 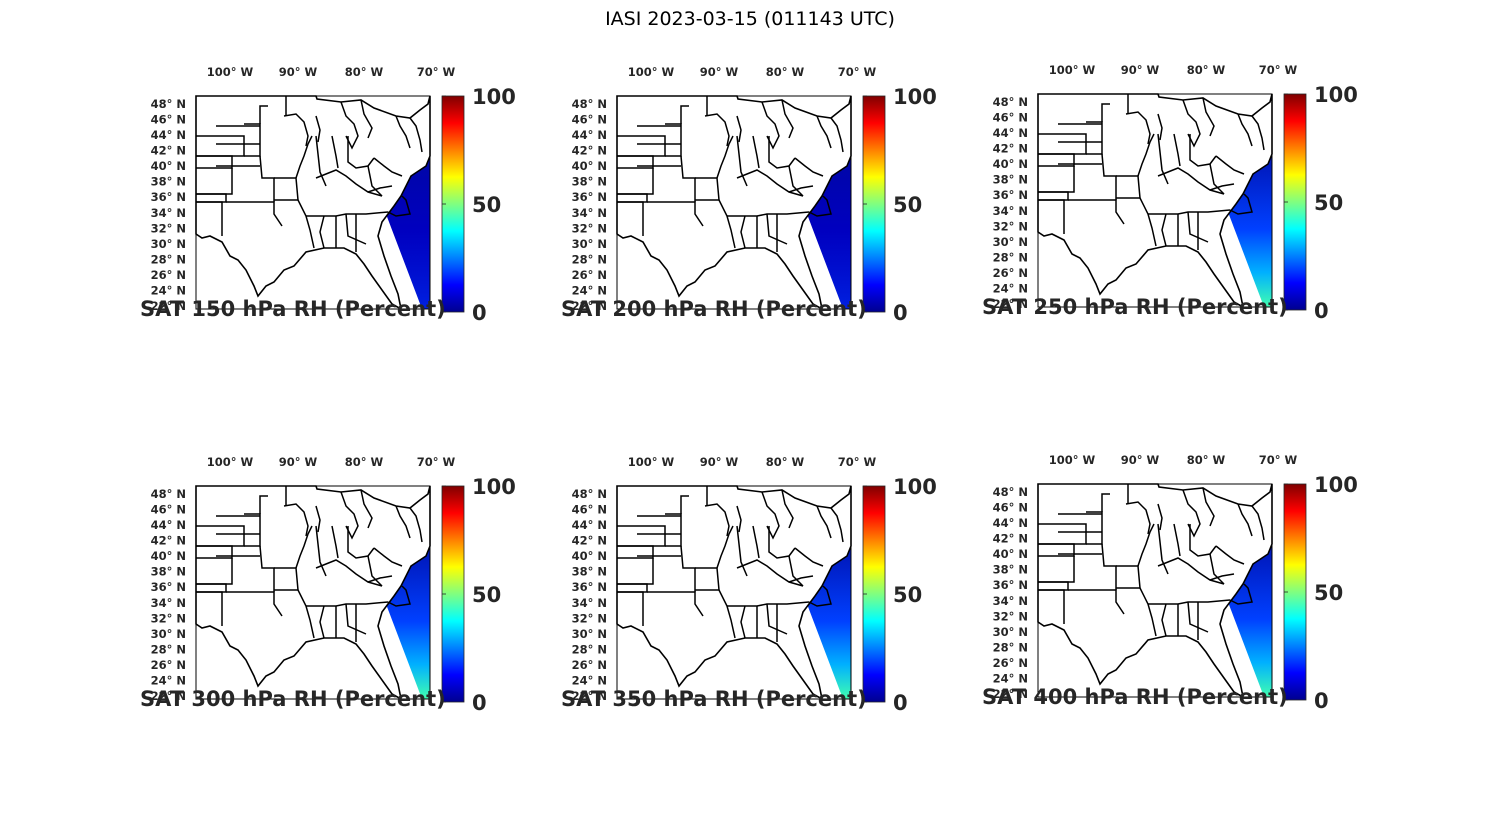 What do you see at coordinates (168, 525) in the screenshot?
I see `lat-tick-label: 44° N` at bounding box center [168, 525].